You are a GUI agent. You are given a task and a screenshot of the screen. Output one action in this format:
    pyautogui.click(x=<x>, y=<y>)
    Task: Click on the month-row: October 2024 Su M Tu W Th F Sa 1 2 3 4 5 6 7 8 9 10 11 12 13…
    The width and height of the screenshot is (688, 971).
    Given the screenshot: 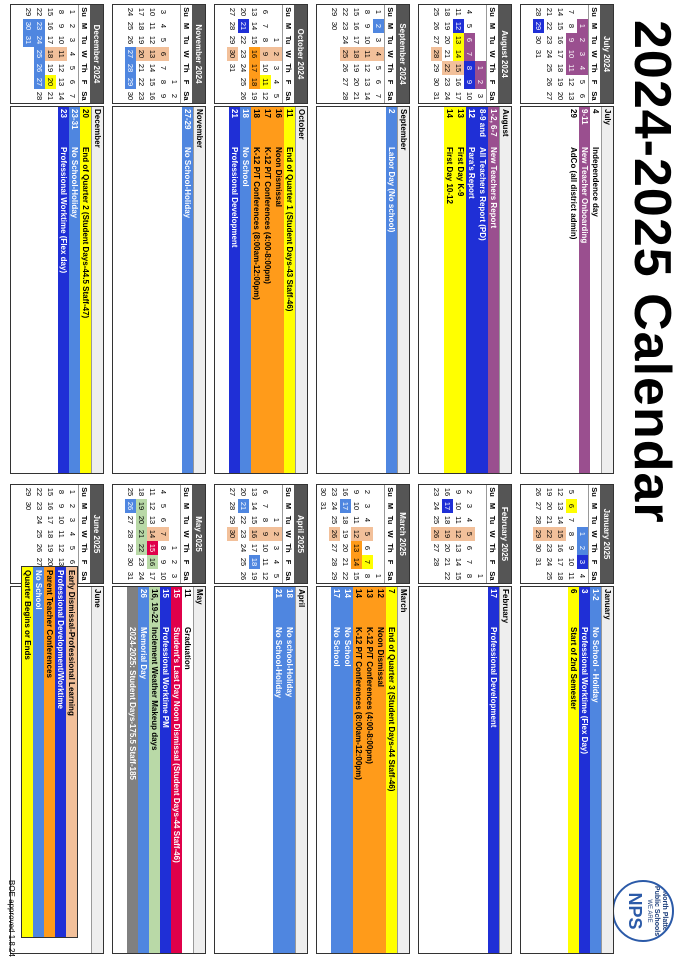 What is the action you would take?
    pyautogui.click(x=261, y=239)
    